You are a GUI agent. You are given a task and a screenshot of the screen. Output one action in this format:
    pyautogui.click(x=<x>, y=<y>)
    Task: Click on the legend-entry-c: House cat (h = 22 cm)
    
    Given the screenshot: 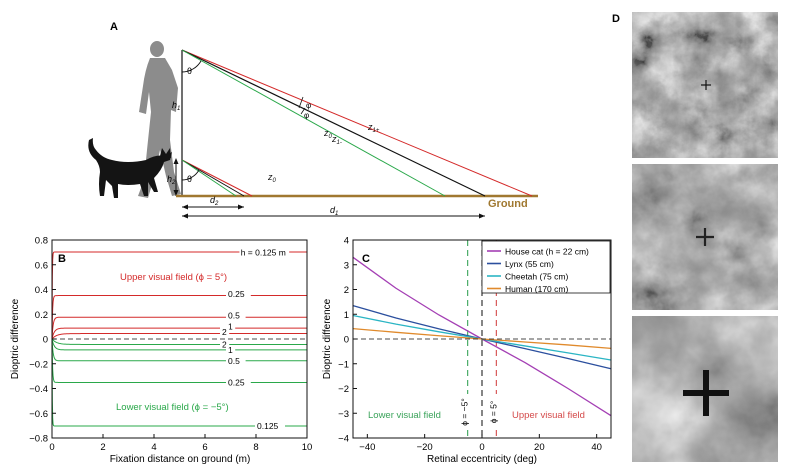 What is the action you would take?
    pyautogui.click(x=547, y=252)
    